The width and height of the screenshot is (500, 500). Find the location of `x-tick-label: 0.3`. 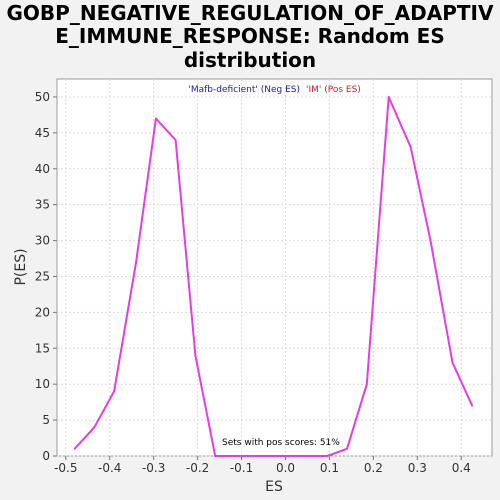

x-tick-label: 0.3 is located at coordinates (417, 468).